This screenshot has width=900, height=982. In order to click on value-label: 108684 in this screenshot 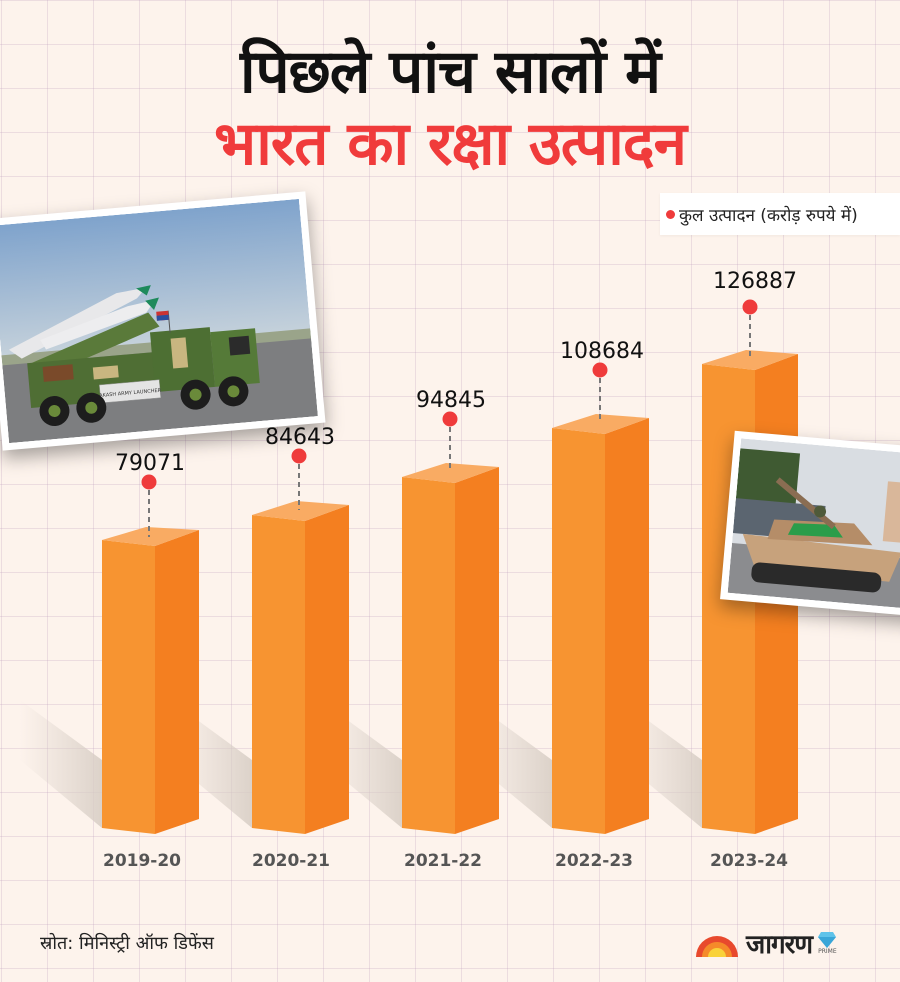, I will do `click(602, 351)`.